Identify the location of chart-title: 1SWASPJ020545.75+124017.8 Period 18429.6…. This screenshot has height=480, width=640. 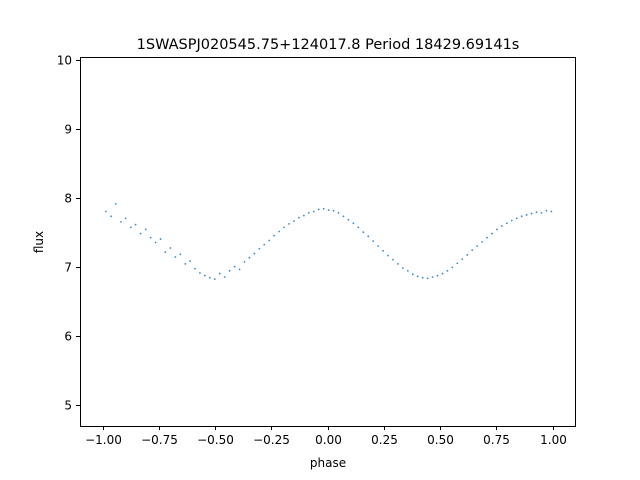
(328, 45).